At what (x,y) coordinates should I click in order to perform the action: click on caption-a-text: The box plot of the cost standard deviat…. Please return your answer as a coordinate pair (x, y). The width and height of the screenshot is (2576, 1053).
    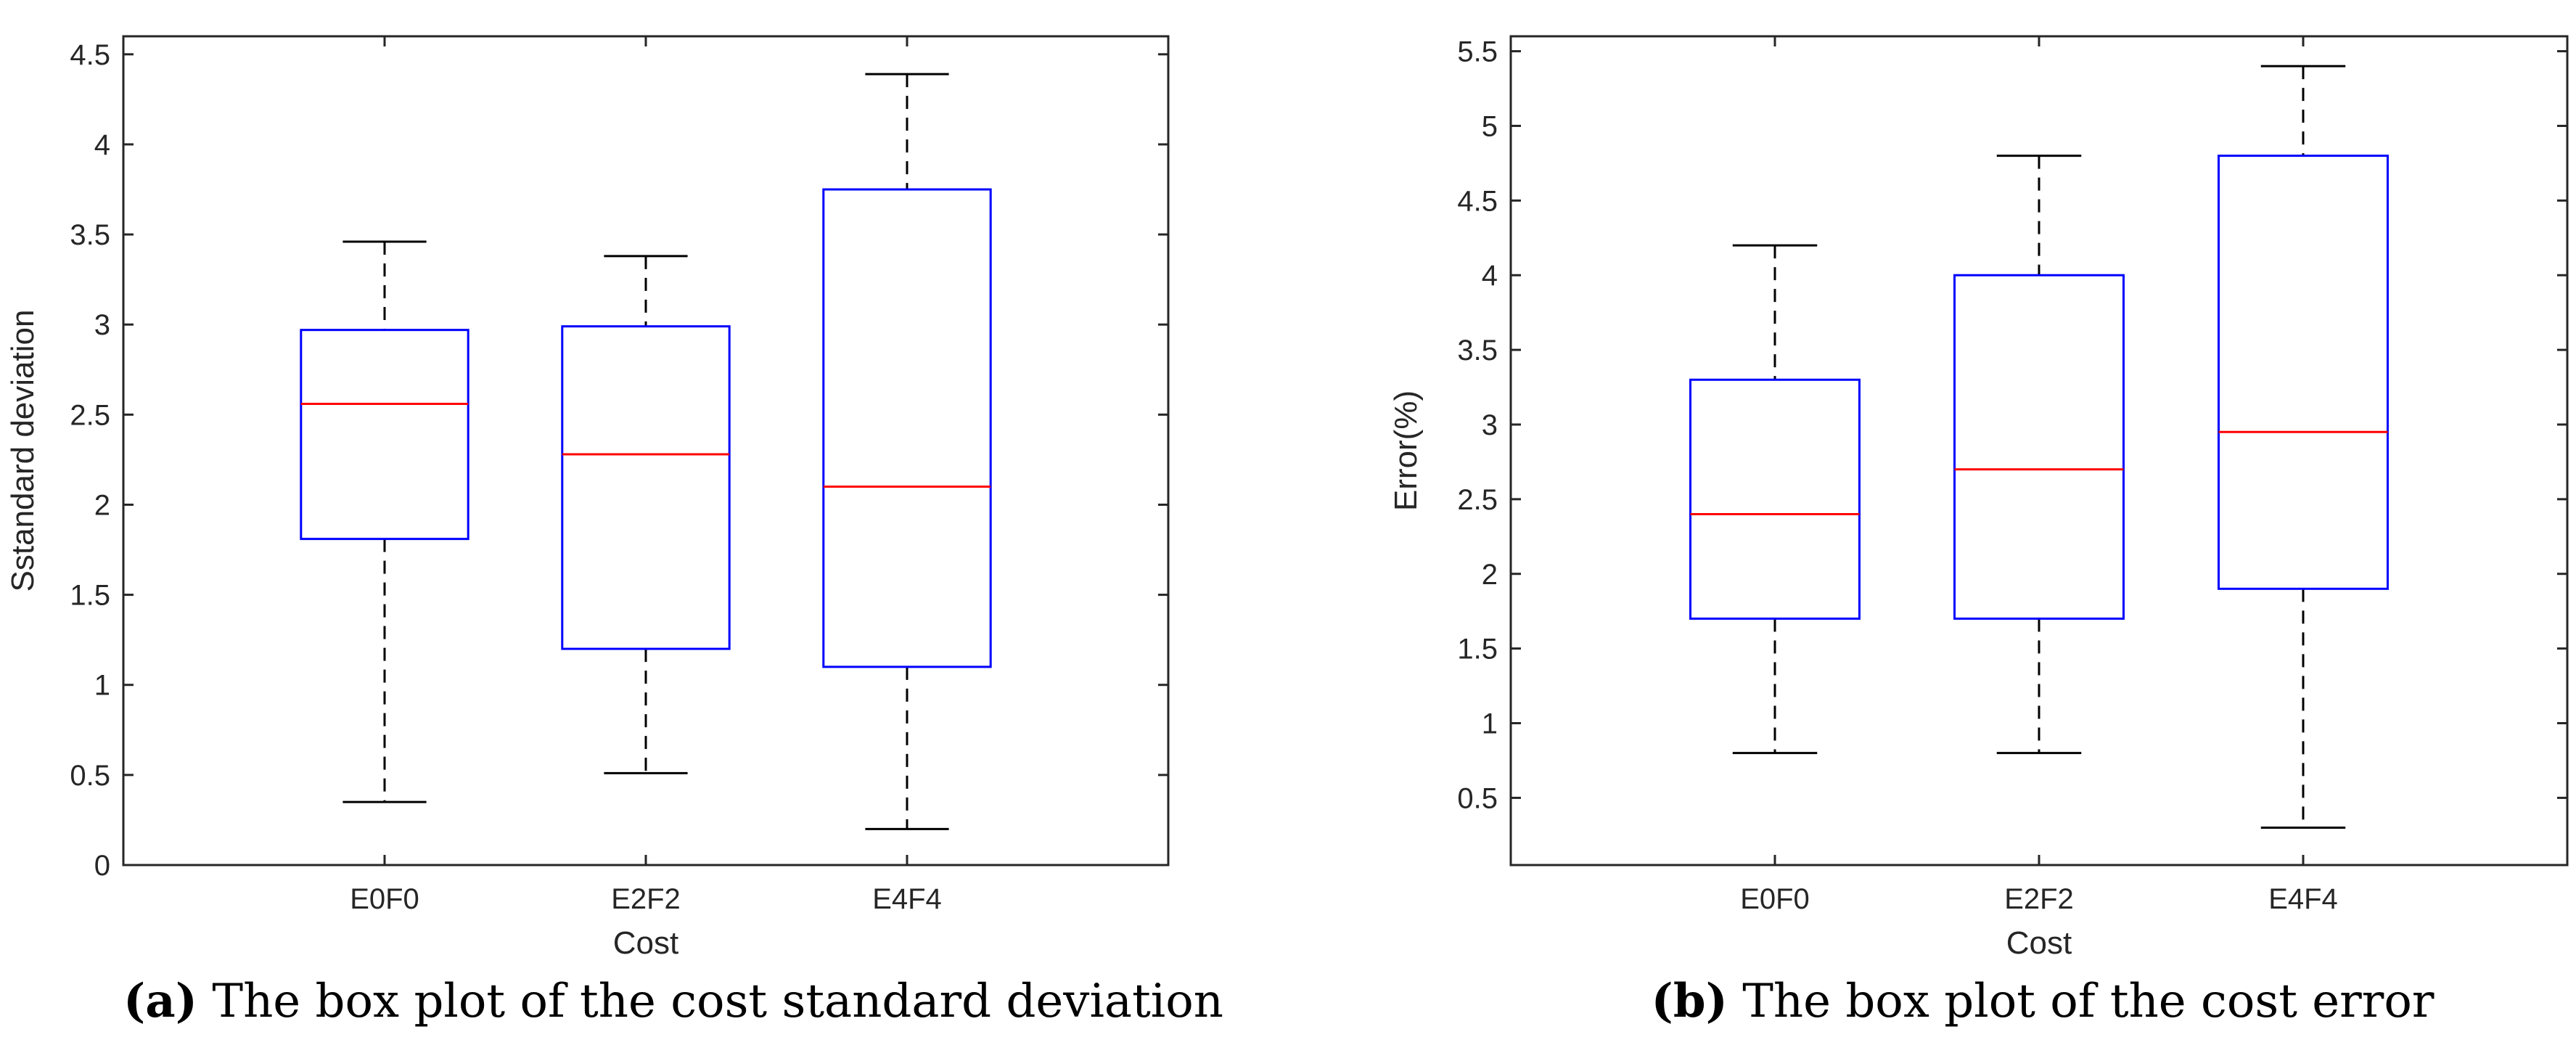
    Looking at the image, I should click on (717, 1002).